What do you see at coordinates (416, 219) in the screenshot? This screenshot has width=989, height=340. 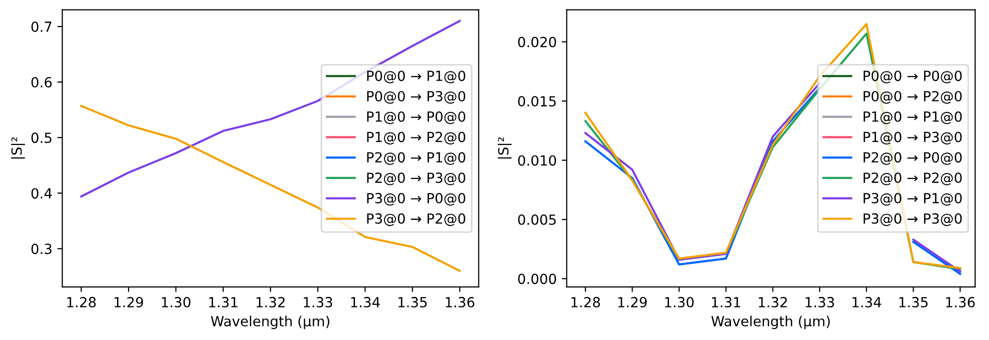 I see `legend-label: P3@0 → P2@0` at bounding box center [416, 219].